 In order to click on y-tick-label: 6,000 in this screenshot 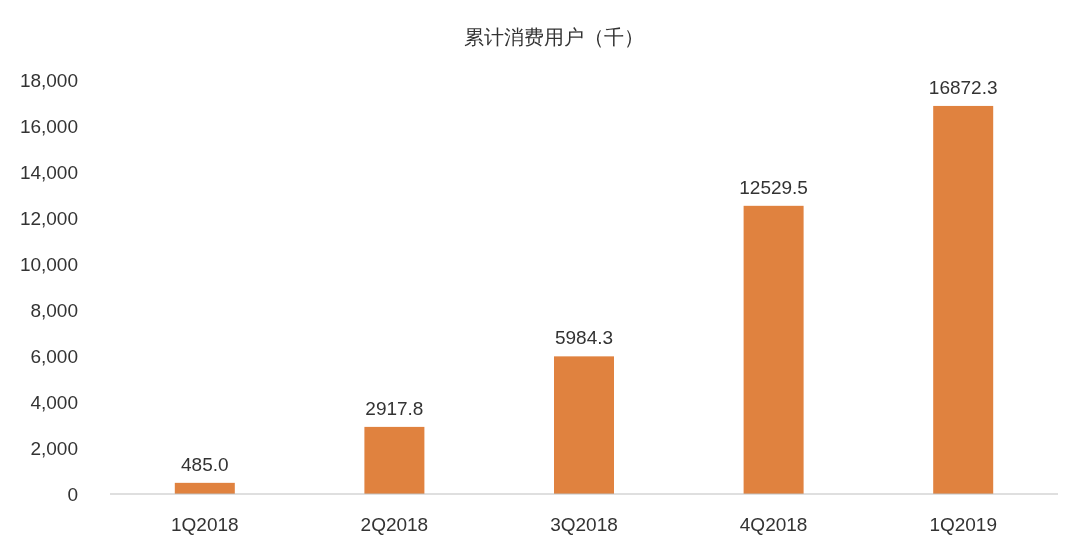, I will do `click(54, 356)`.